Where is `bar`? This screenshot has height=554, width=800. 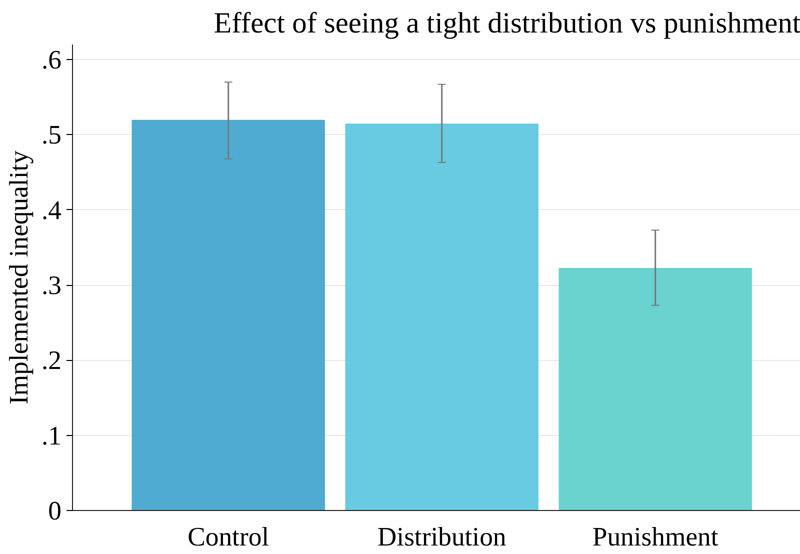
bar is located at coordinates (655, 389).